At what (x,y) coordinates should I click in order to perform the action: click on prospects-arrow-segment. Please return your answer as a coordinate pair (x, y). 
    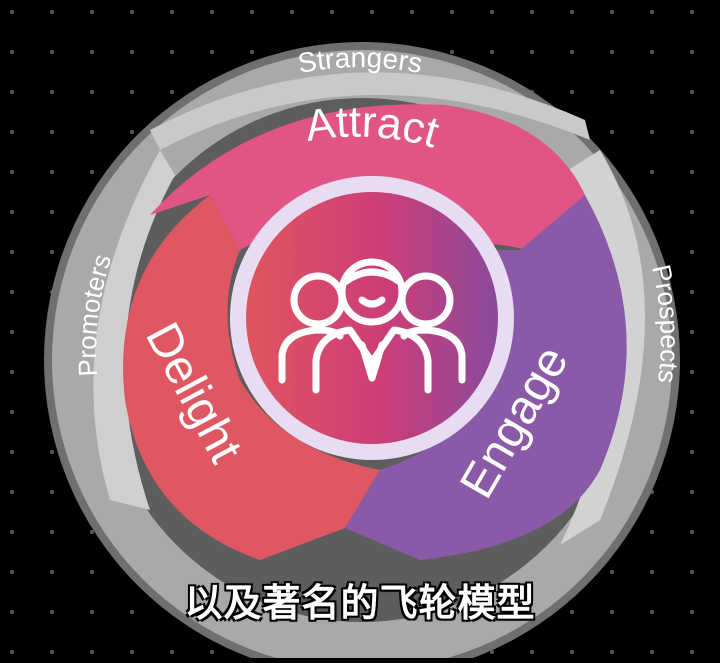
    Looking at the image, I should click on (602, 347).